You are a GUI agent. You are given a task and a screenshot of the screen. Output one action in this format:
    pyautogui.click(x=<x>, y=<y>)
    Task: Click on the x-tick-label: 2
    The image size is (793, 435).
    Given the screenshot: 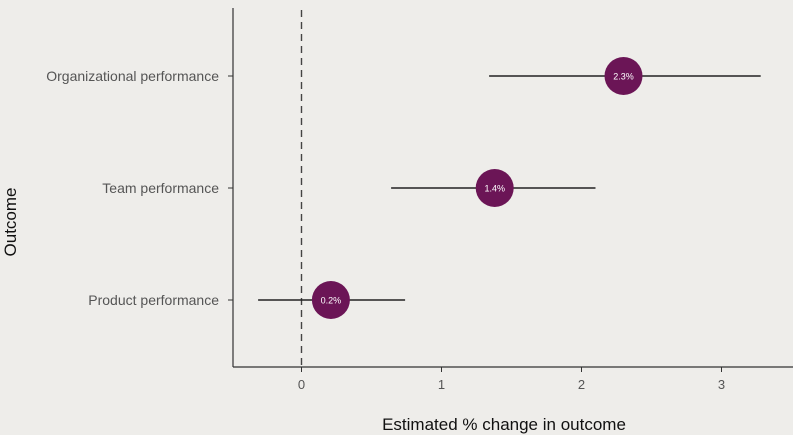 What is the action you would take?
    pyautogui.click(x=581, y=384)
    